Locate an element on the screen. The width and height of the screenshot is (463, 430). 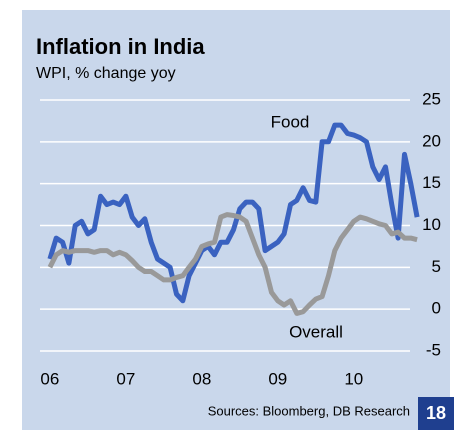
chart-subtitle: WPI, % change yoy is located at coordinates (106, 73).